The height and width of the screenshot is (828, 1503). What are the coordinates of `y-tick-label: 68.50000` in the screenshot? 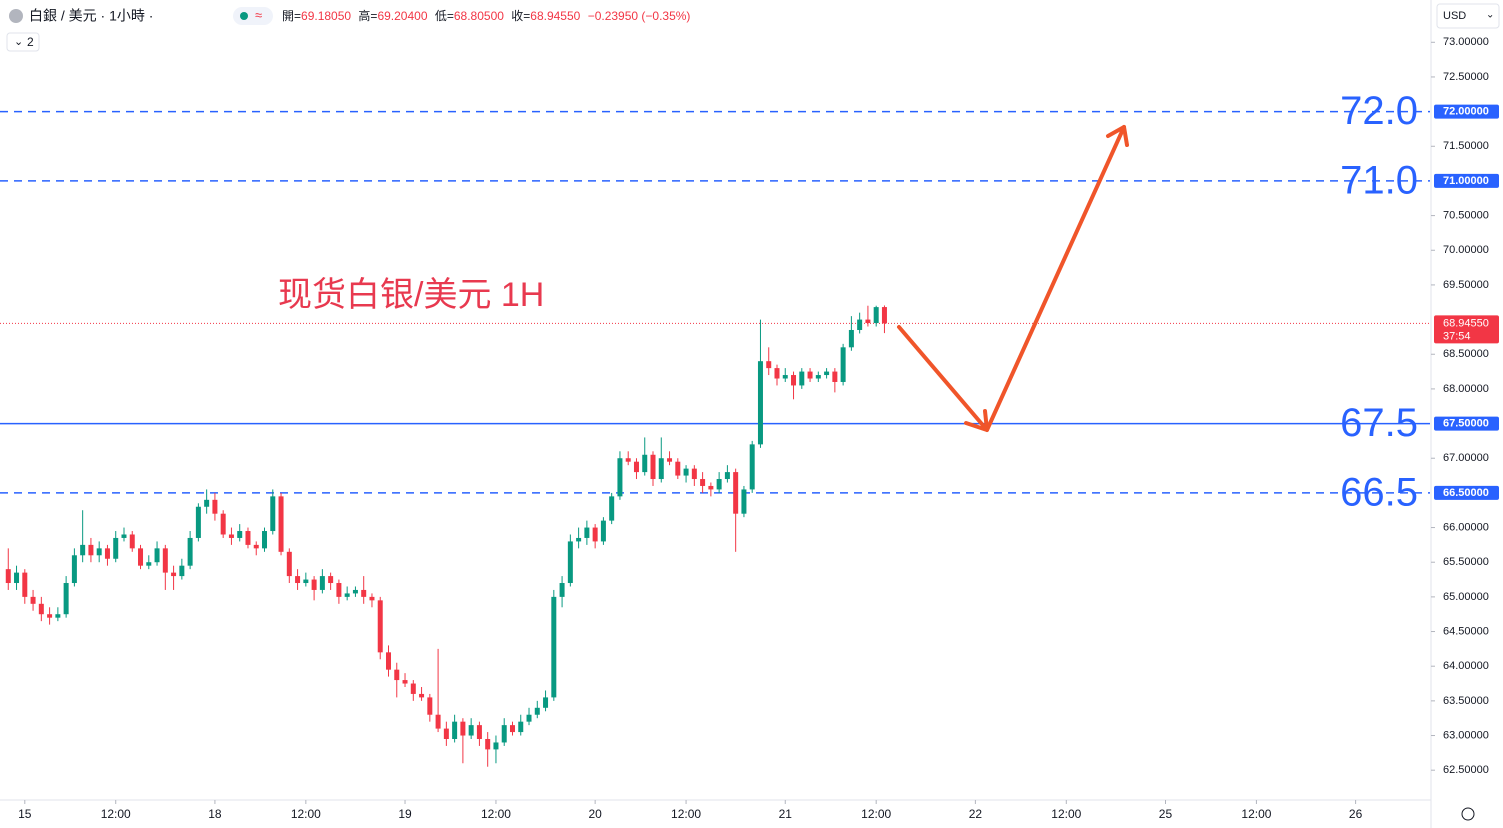 It's located at (1466, 354).